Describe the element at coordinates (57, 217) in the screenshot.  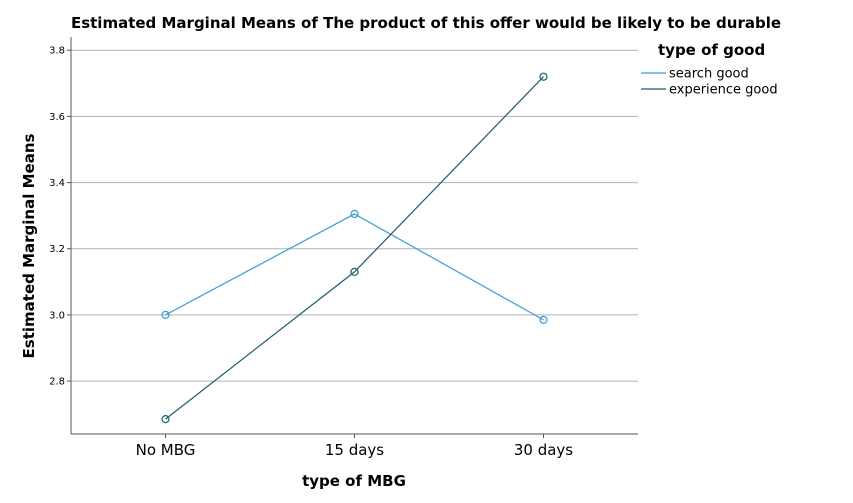
I see `y-tick-labels: 2.8 3.0 3.2 3.4 3.6 3.8` at that location.